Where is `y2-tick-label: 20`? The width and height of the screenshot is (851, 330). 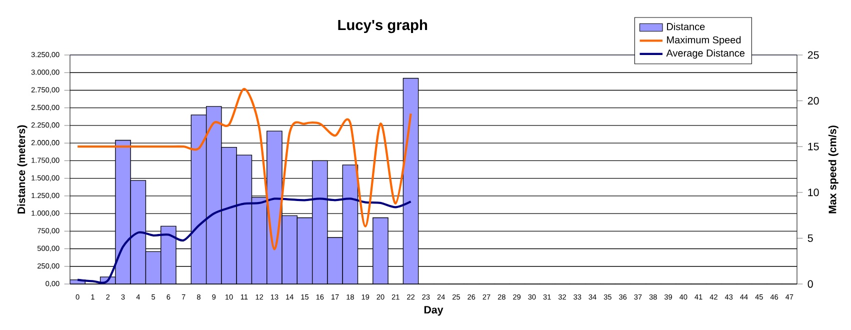 y2-tick-label: 20 is located at coordinates (813, 101).